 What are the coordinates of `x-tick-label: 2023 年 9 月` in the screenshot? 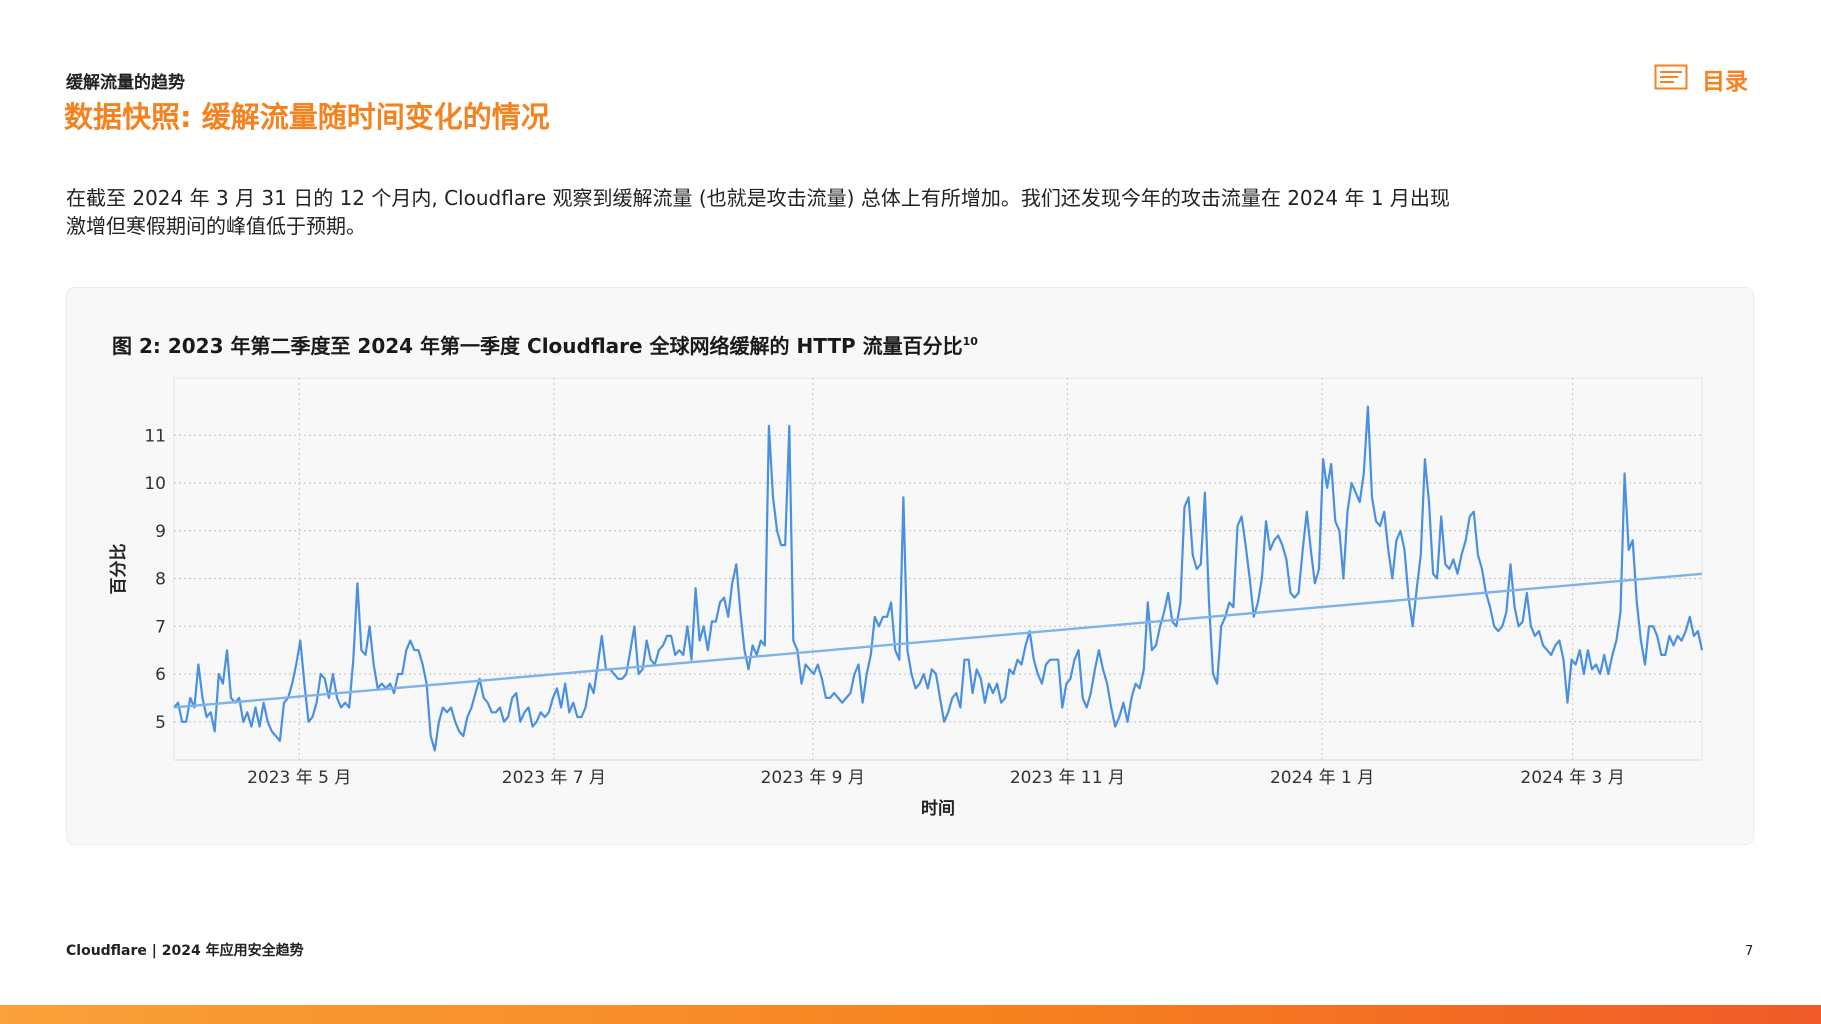 It's located at (813, 778).